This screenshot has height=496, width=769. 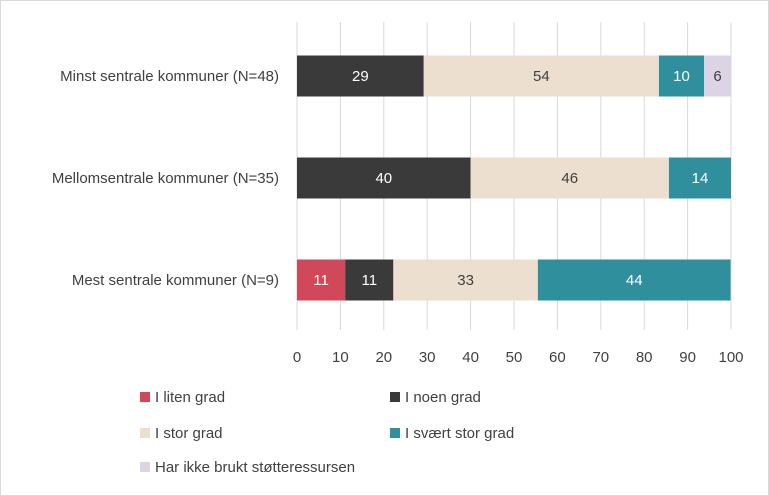 I want to click on data-label: 46, so click(x=569, y=178).